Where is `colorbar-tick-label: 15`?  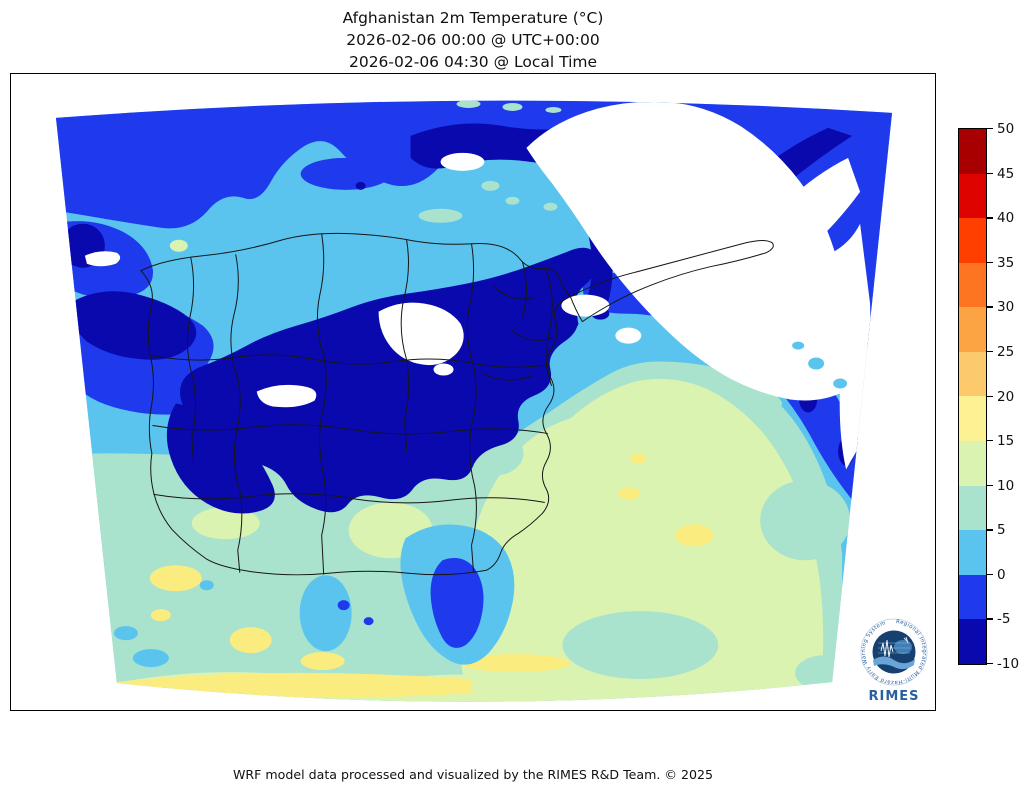
colorbar-tick-label: 15 is located at coordinates (1006, 441).